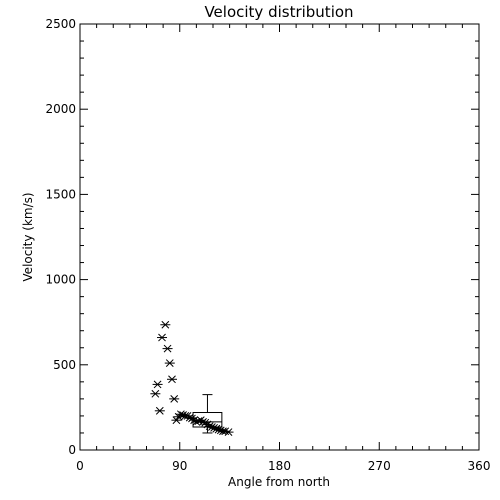 The width and height of the screenshot is (500, 500). I want to click on y-tick-label: 2500, so click(60, 24).